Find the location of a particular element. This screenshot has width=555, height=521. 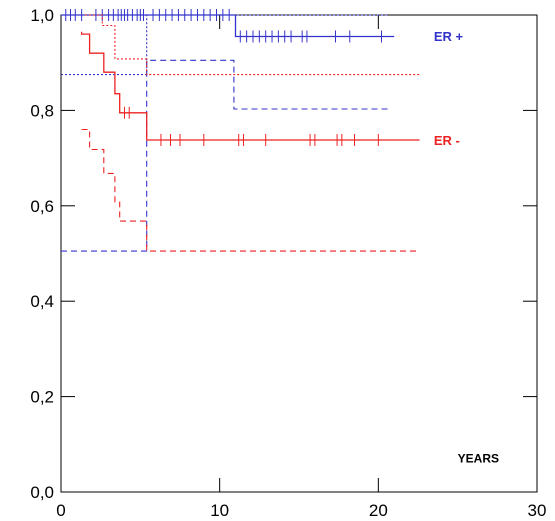

x-tick-label: 30 is located at coordinates (537, 510).